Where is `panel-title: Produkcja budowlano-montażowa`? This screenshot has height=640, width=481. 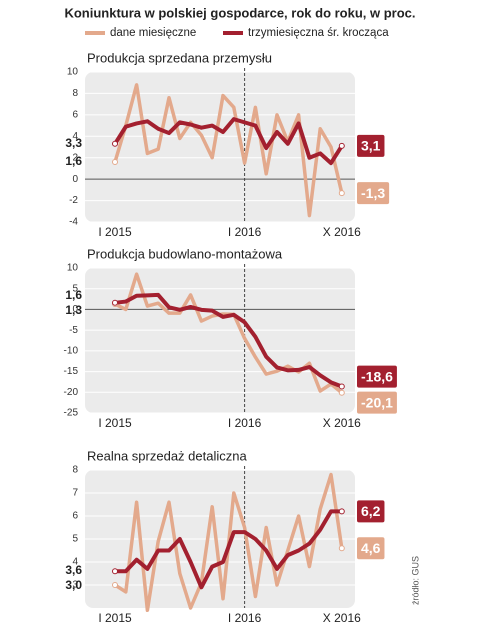
panel-title: Produkcja budowlano-montażowa is located at coordinates (185, 253).